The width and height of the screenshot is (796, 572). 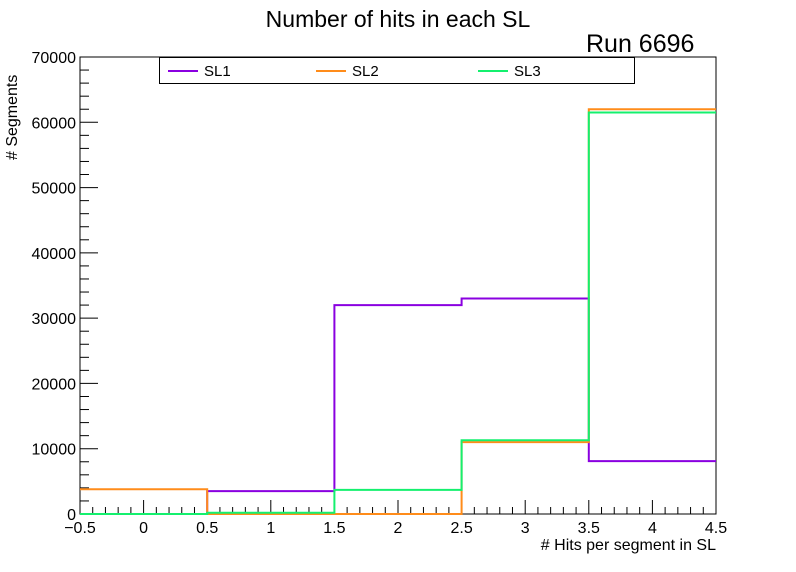 What do you see at coordinates (461, 528) in the screenshot?
I see `x-tick-label: 2.5` at bounding box center [461, 528].